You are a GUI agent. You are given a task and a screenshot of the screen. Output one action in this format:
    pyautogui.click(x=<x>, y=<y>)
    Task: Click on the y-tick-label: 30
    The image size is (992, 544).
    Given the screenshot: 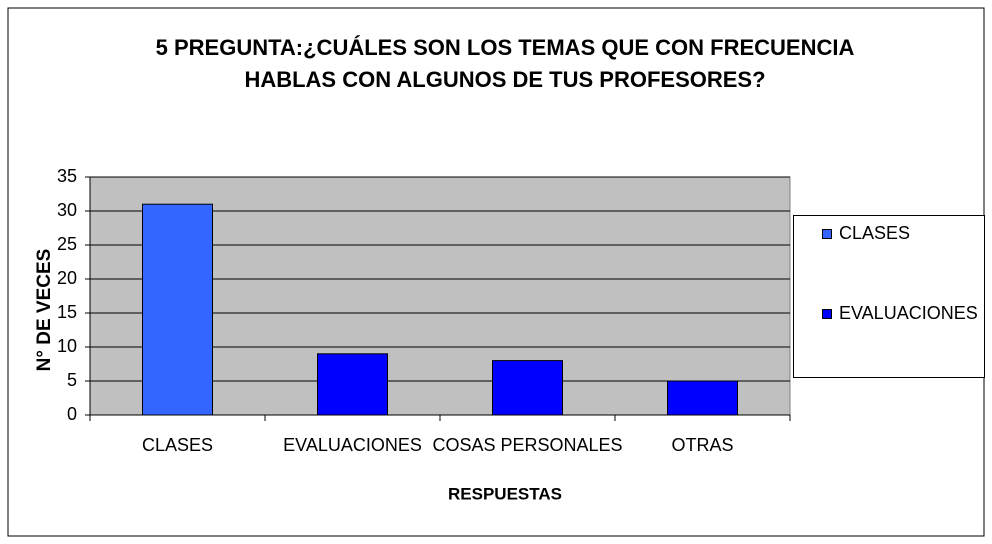 What is the action you would take?
    pyautogui.click(x=67, y=210)
    